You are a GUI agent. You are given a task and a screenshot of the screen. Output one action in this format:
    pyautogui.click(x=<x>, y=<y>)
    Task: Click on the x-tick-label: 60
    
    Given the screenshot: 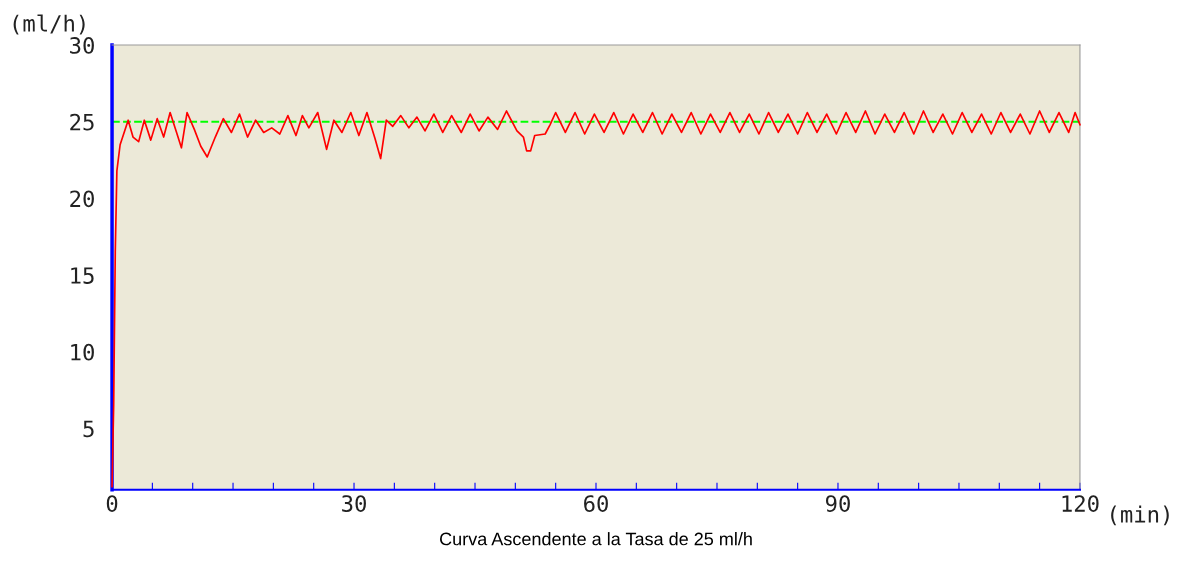 What is the action you would take?
    pyautogui.click(x=596, y=503)
    